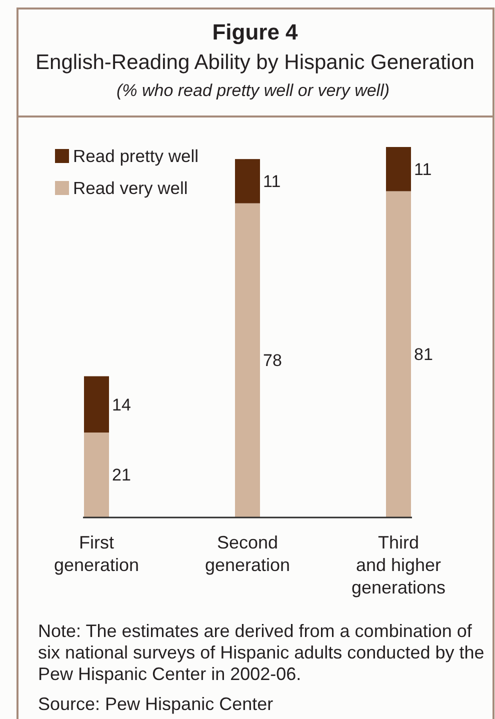 The height and width of the screenshot is (719, 495). Describe the element at coordinates (398, 565) in the screenshot. I see `x-tick-label: Third and higher generations` at that location.